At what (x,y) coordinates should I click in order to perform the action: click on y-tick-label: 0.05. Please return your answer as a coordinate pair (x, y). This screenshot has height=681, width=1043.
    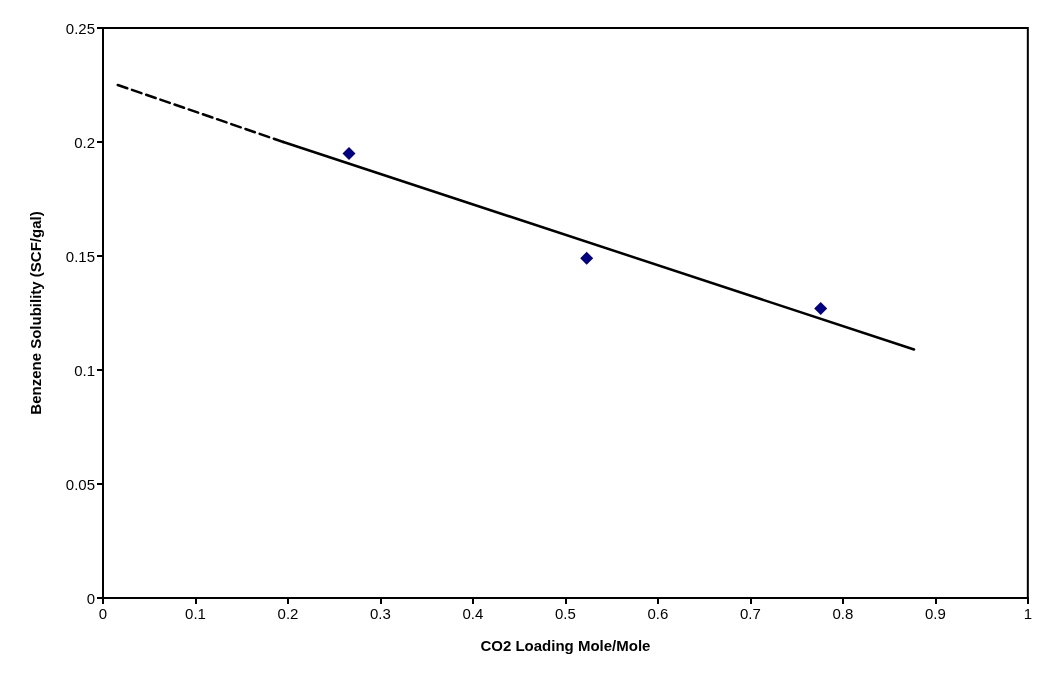
    Looking at the image, I should click on (80, 484).